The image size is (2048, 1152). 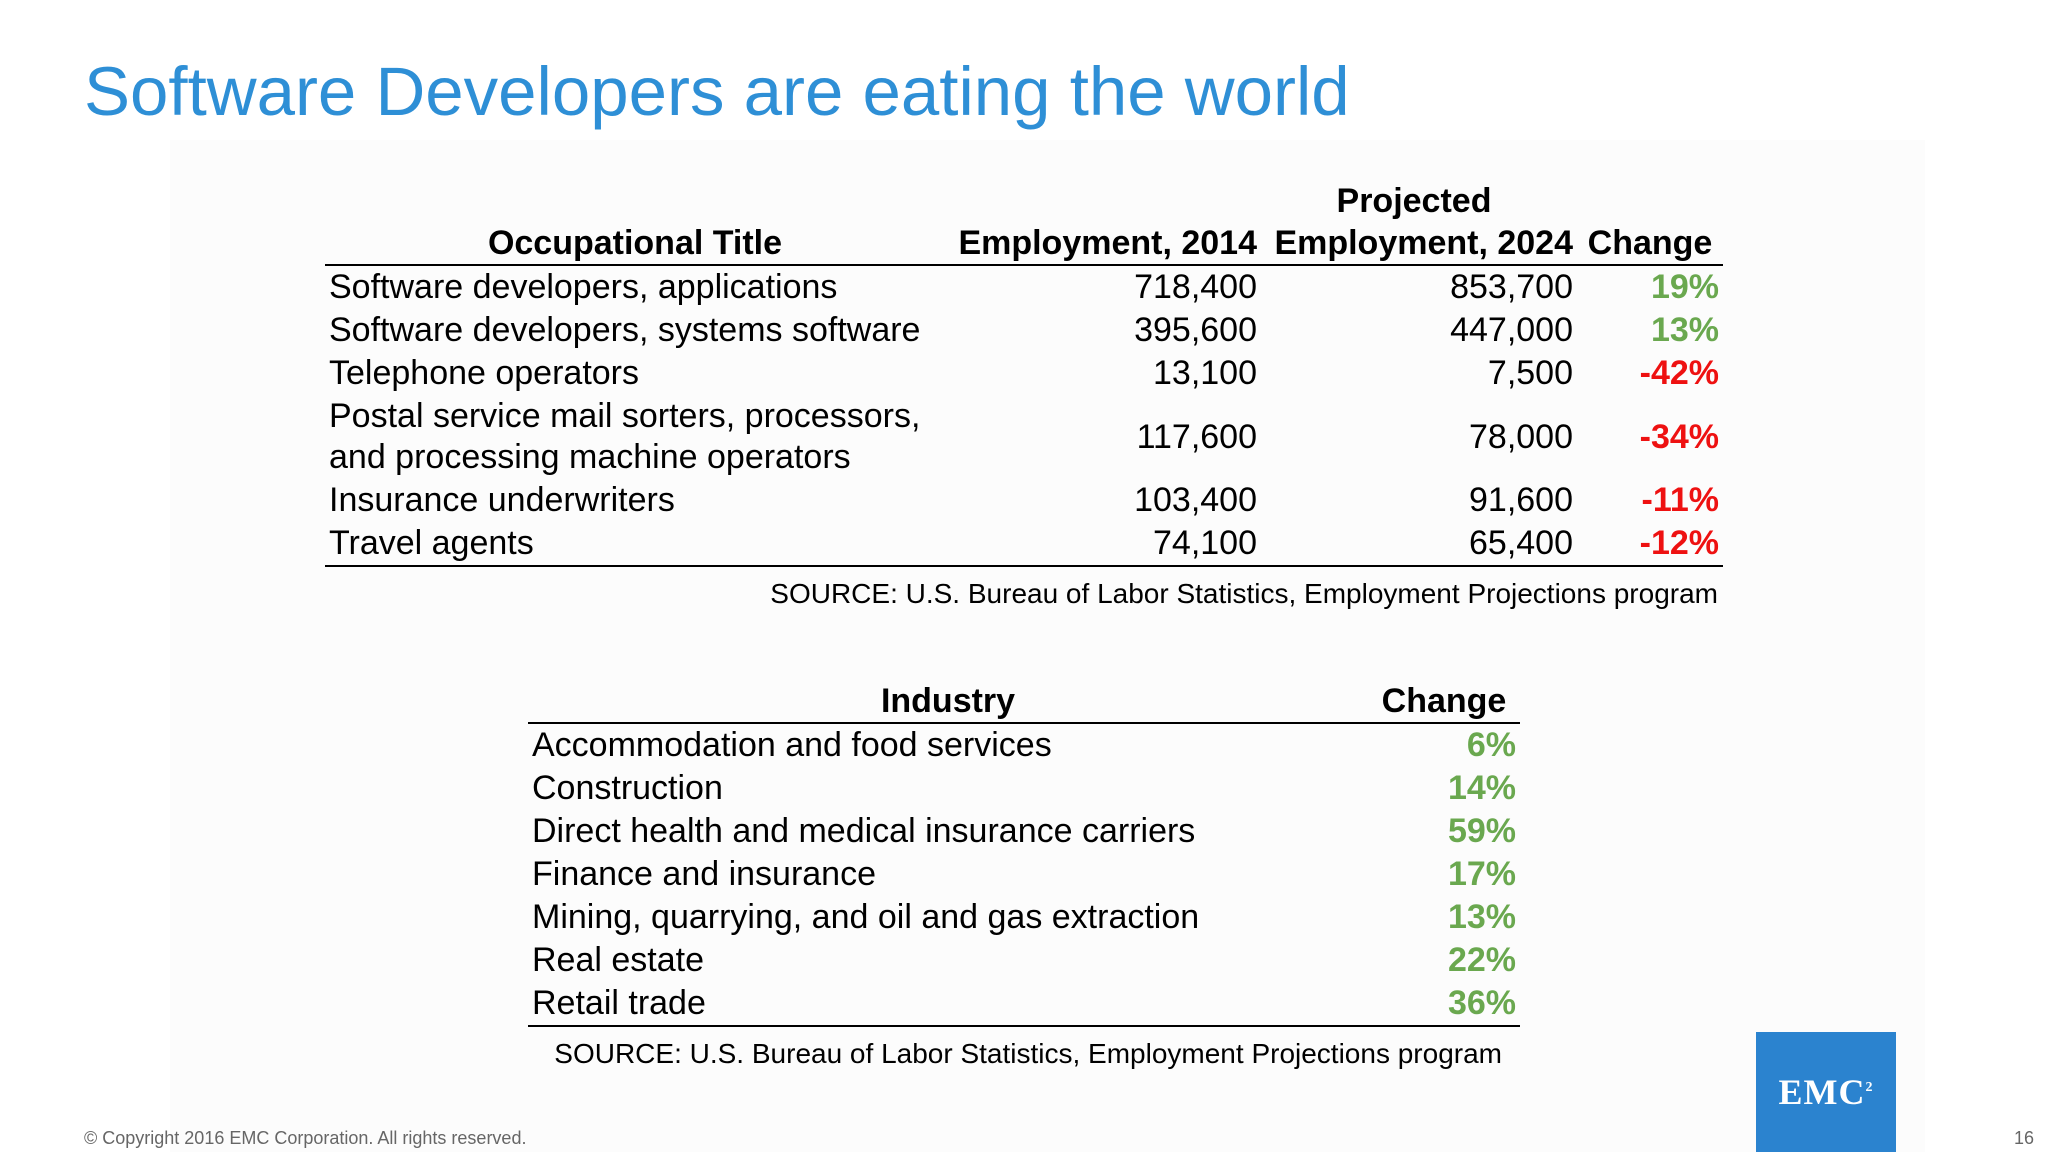 What do you see at coordinates (1684, 287) in the screenshot?
I see `change-value: 19%` at bounding box center [1684, 287].